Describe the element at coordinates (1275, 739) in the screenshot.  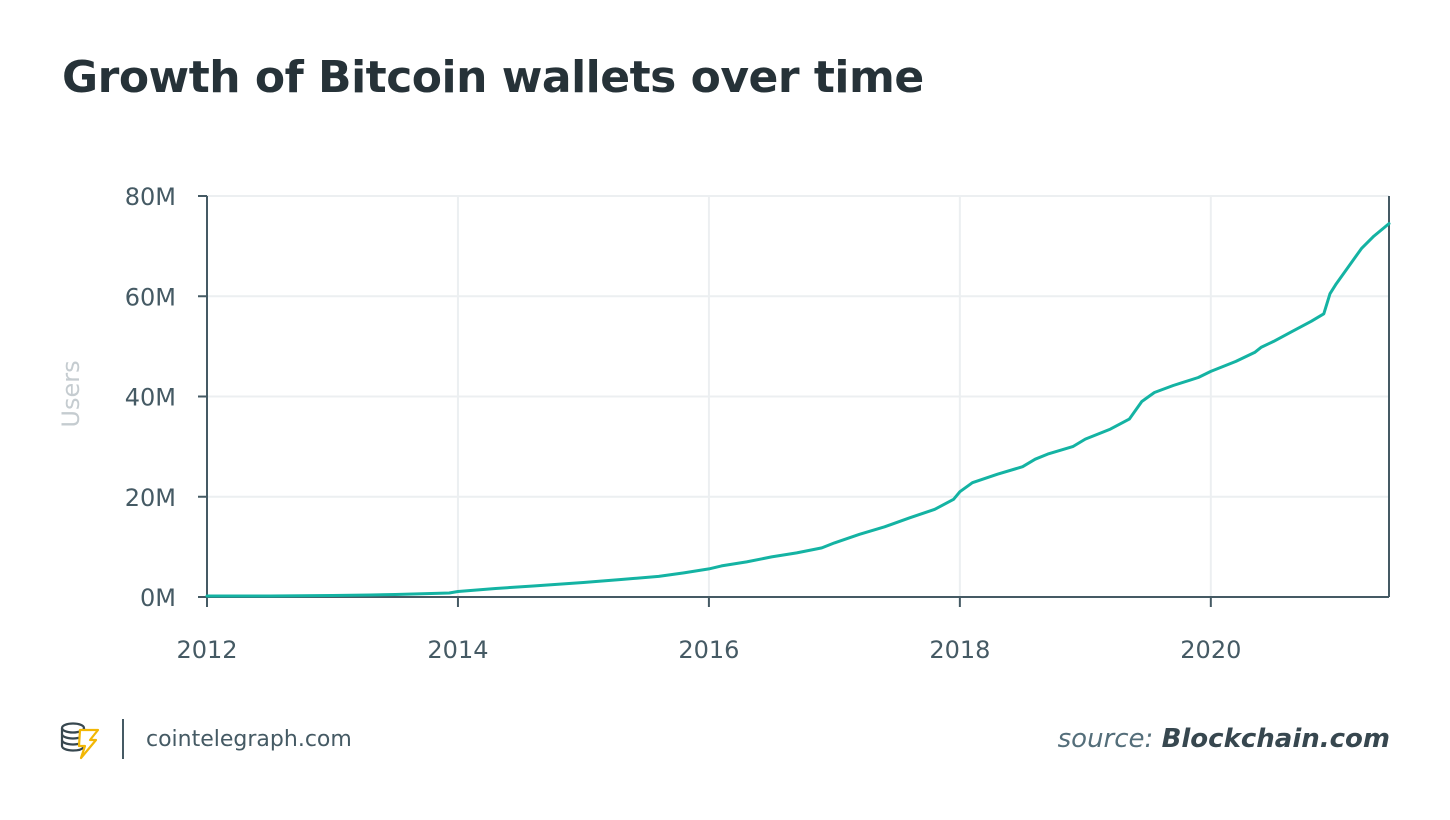
I see `source-name: Blockchain.com` at that location.